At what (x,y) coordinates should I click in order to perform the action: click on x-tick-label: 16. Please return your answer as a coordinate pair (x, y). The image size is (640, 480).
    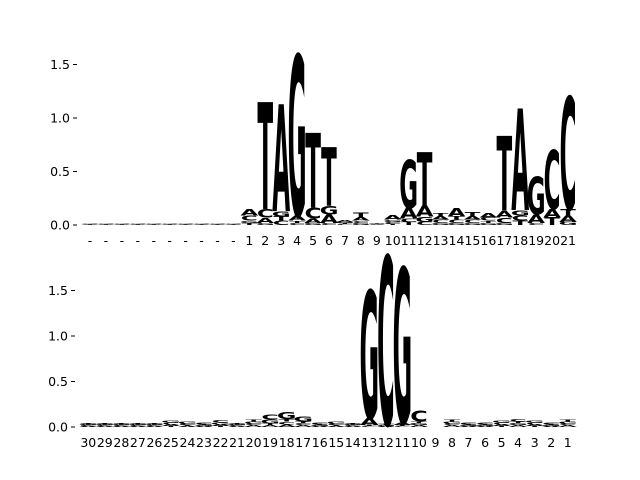
    Looking at the image, I should click on (320, 442).